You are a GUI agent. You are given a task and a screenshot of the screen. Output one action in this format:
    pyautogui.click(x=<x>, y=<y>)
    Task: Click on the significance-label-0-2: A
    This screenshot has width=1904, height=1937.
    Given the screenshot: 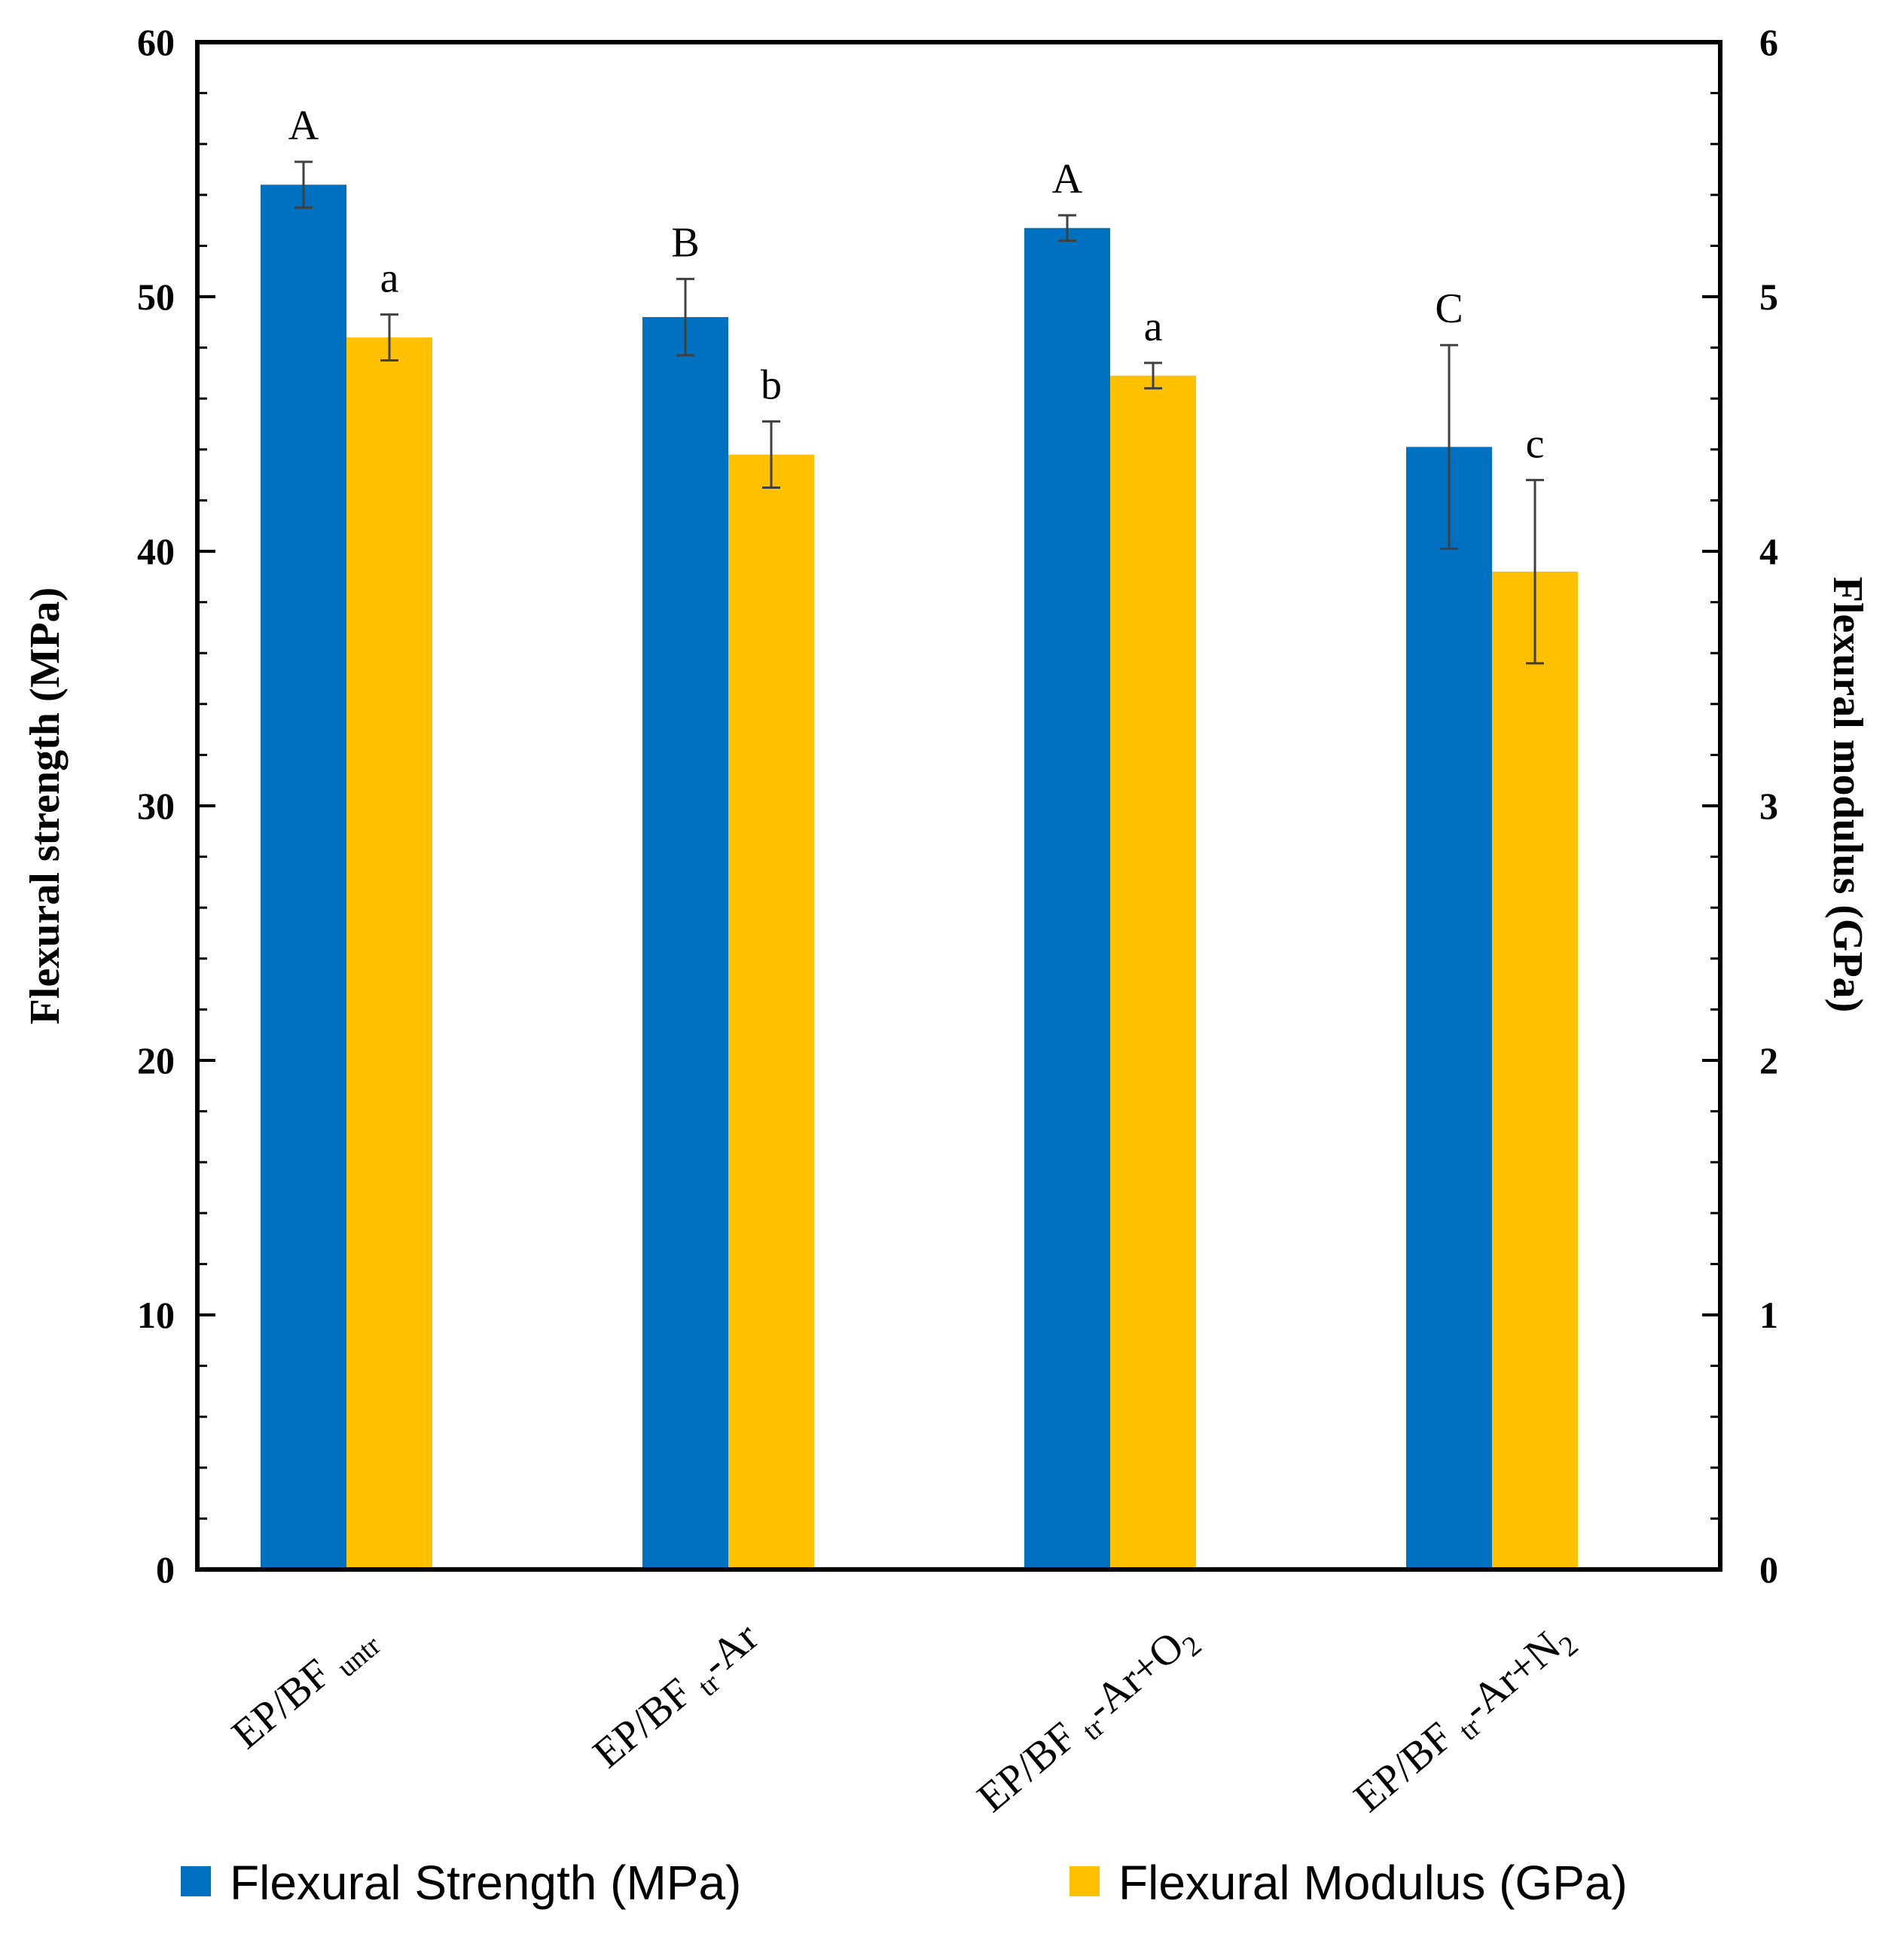 What is the action you would take?
    pyautogui.click(x=1067, y=179)
    